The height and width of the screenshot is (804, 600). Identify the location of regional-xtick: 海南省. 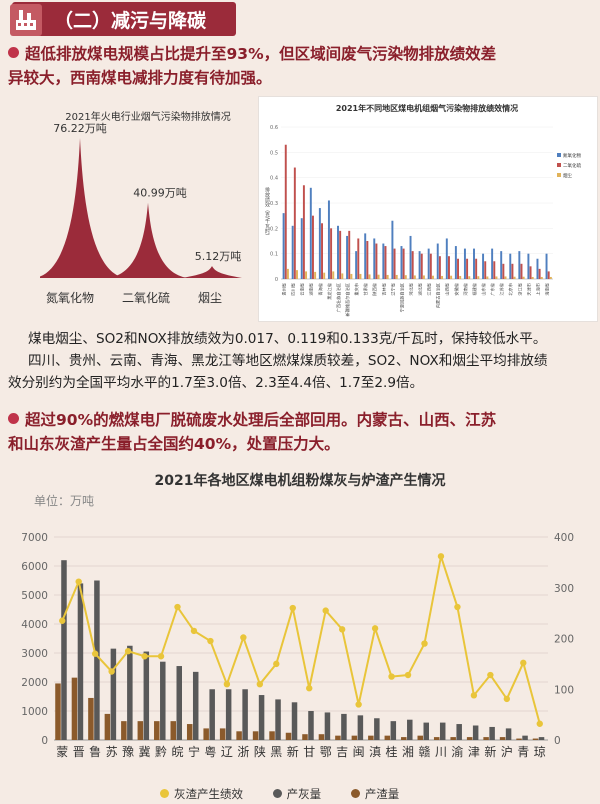
(546, 289).